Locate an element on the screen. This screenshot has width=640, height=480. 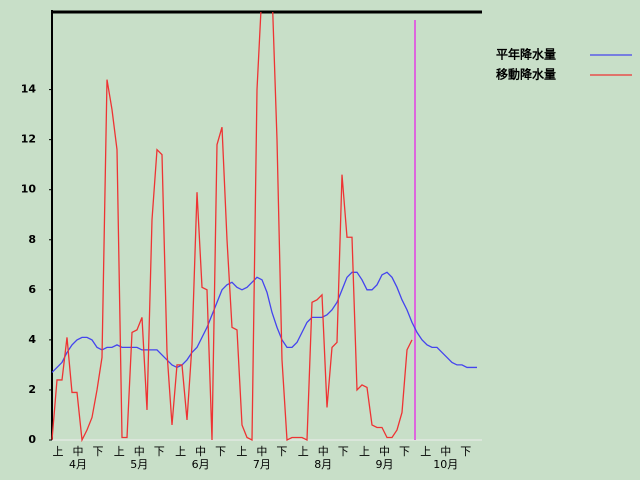
legend-label: 移動降水量 is located at coordinates (526, 74).